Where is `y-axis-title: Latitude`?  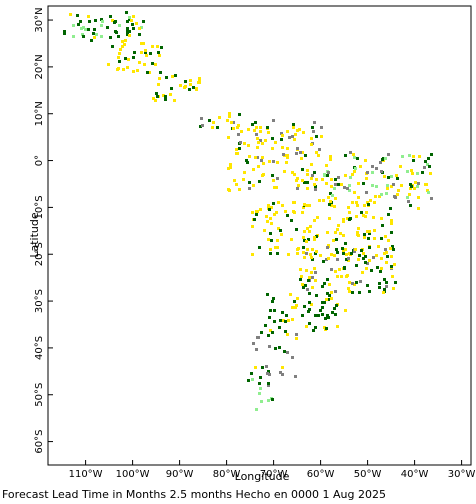
y-axis-title: Latitude is located at coordinates (34, 235).